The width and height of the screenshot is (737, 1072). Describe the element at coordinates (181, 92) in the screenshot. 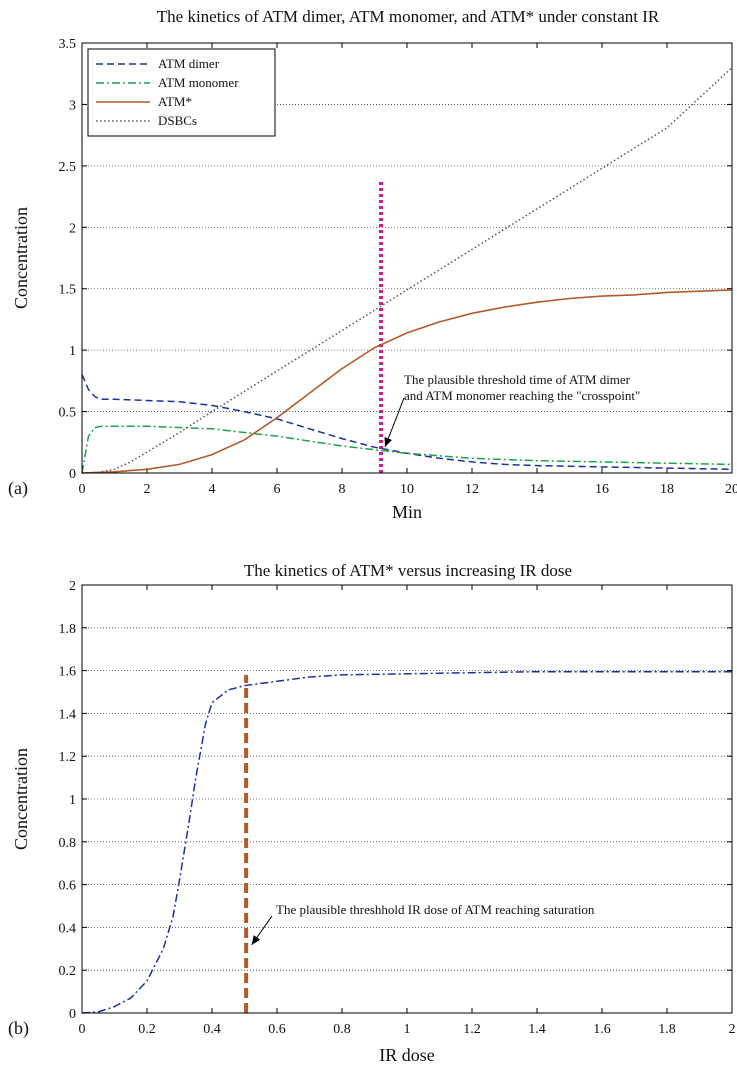

I see `chart-a-legend: ATM dimer ATM monomer ATM* DSBCs` at that location.